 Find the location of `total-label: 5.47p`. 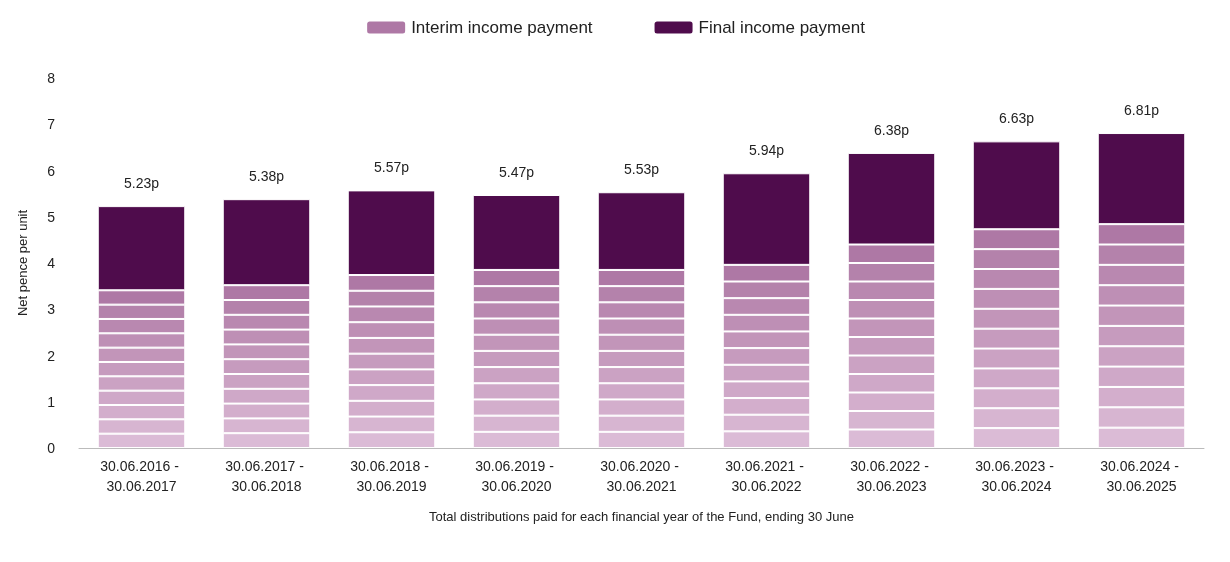

total-label: 5.47p is located at coordinates (516, 172).